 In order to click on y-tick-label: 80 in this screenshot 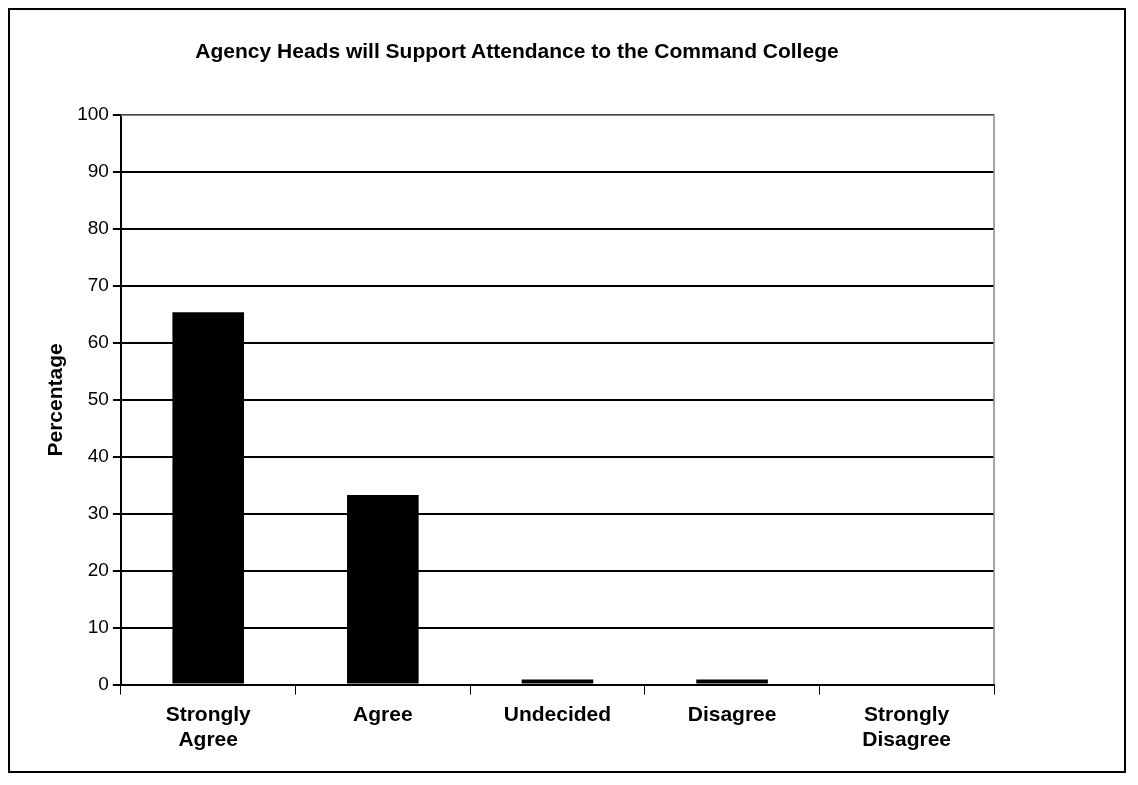, I will do `click(98, 228)`.